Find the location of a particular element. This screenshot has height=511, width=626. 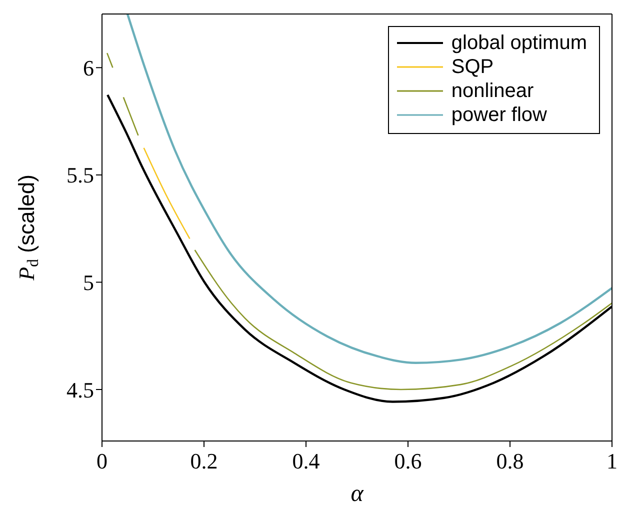

y-tick-label: 6 is located at coordinates (88, 67).